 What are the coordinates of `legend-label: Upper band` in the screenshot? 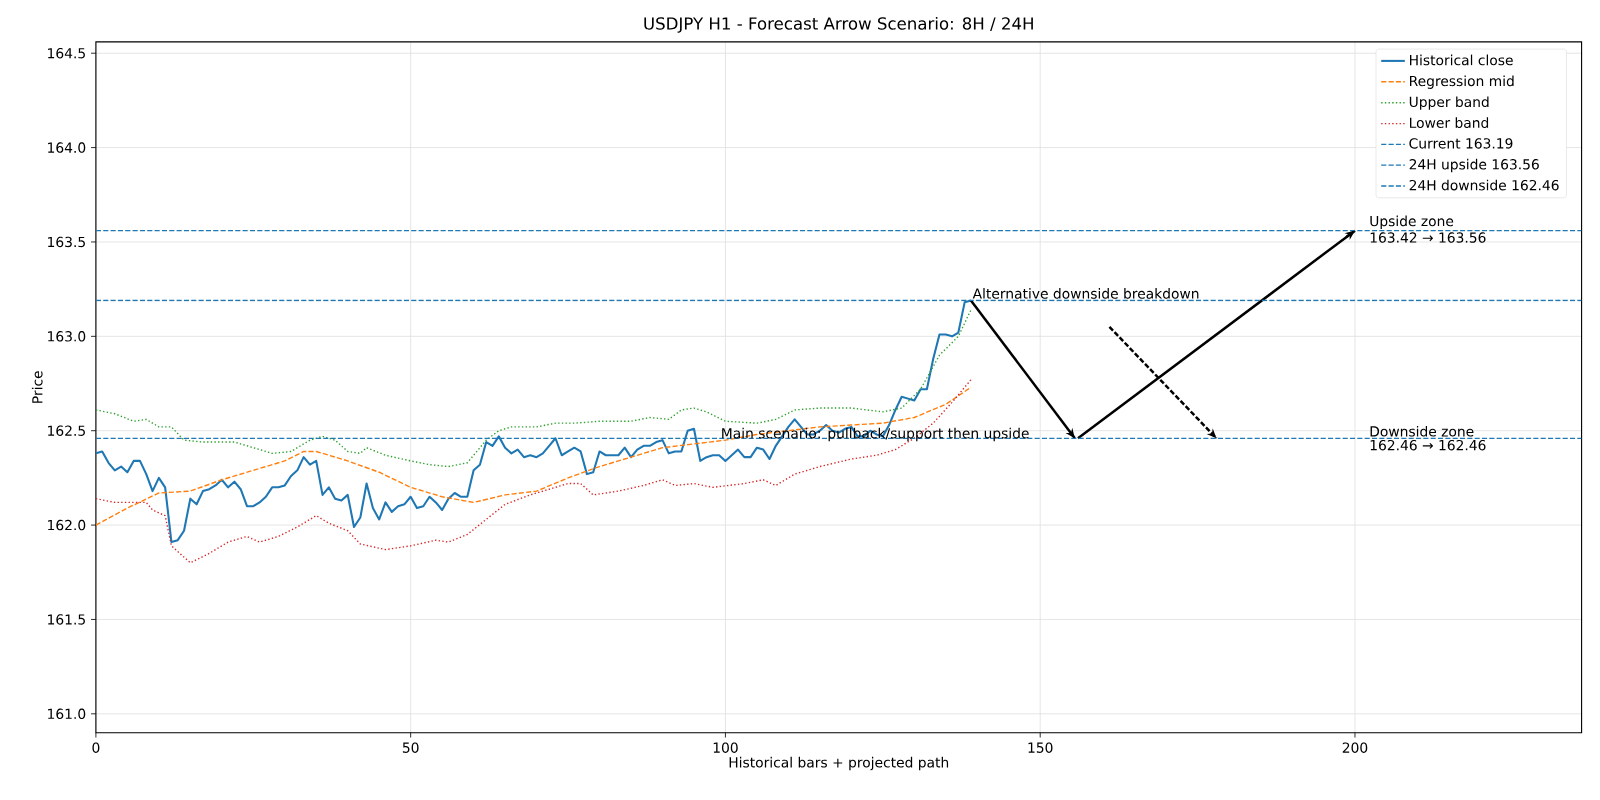 It's located at (1449, 103).